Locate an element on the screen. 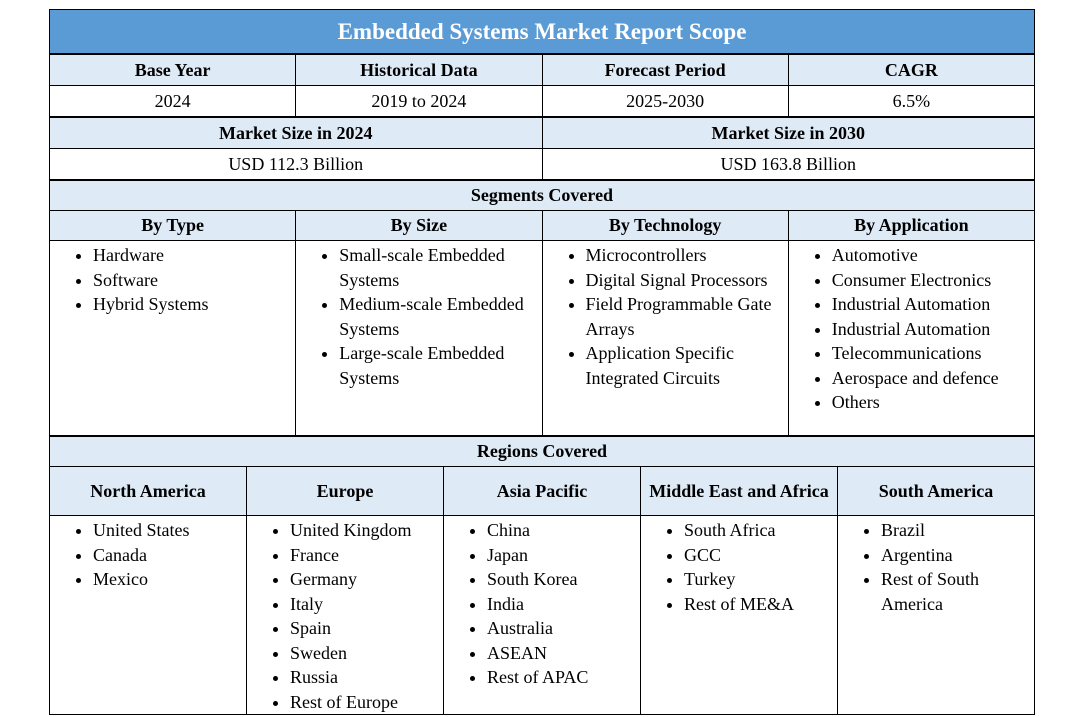  value-cell: 2019 to 2024 is located at coordinates (419, 101).